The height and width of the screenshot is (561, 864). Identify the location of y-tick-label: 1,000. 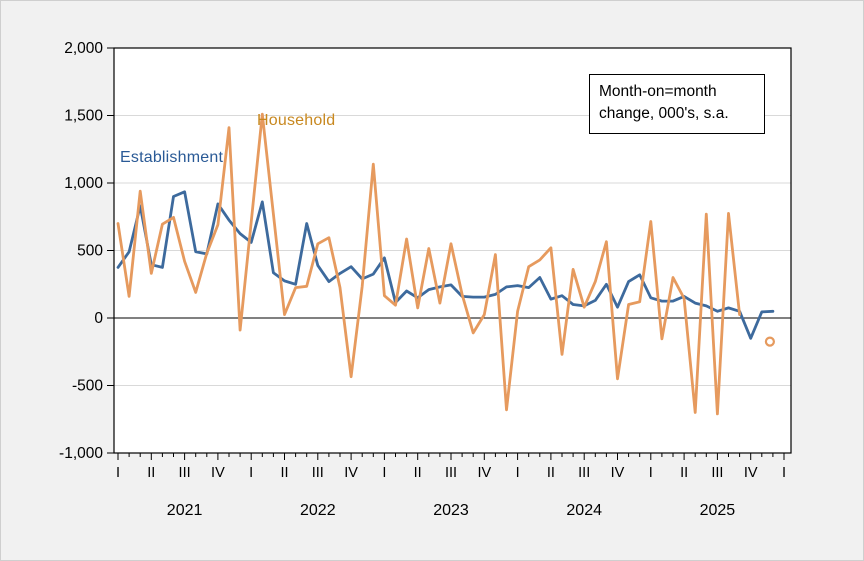
(83, 183).